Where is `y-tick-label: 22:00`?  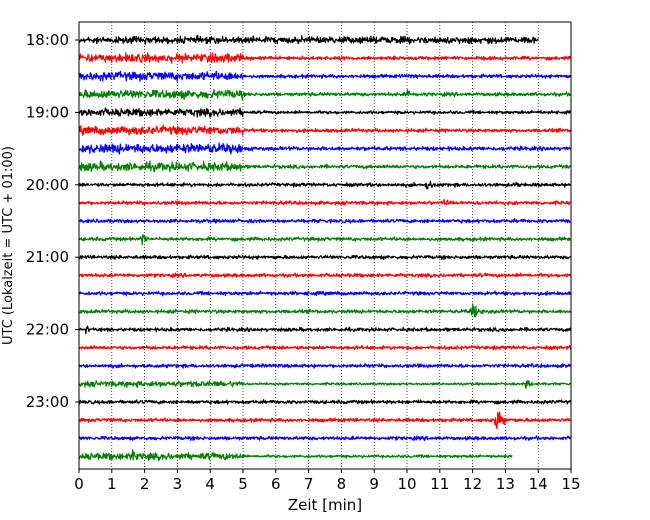 y-tick-label: 22:00 is located at coordinates (47, 330).